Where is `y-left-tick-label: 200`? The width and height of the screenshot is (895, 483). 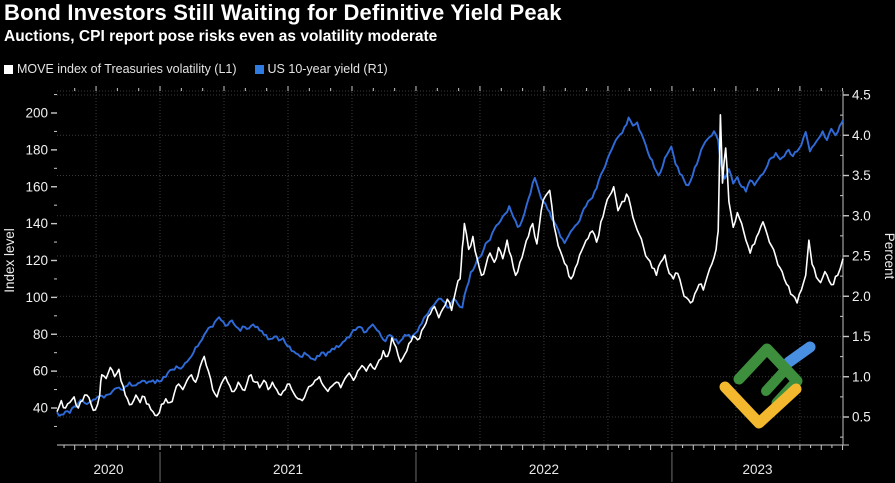
y-left-tick-label: 200 is located at coordinates (36, 113).